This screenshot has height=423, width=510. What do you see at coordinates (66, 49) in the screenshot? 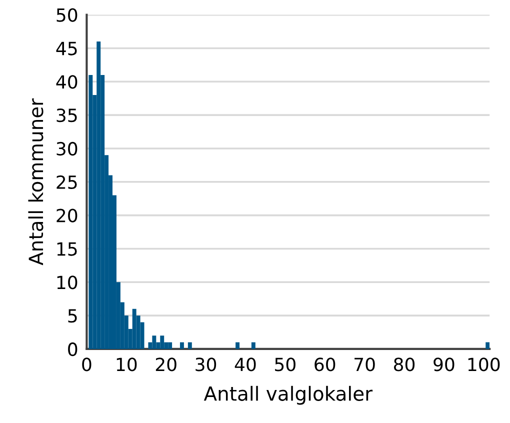
I see `y-tick-label: 45` at bounding box center [66, 49].